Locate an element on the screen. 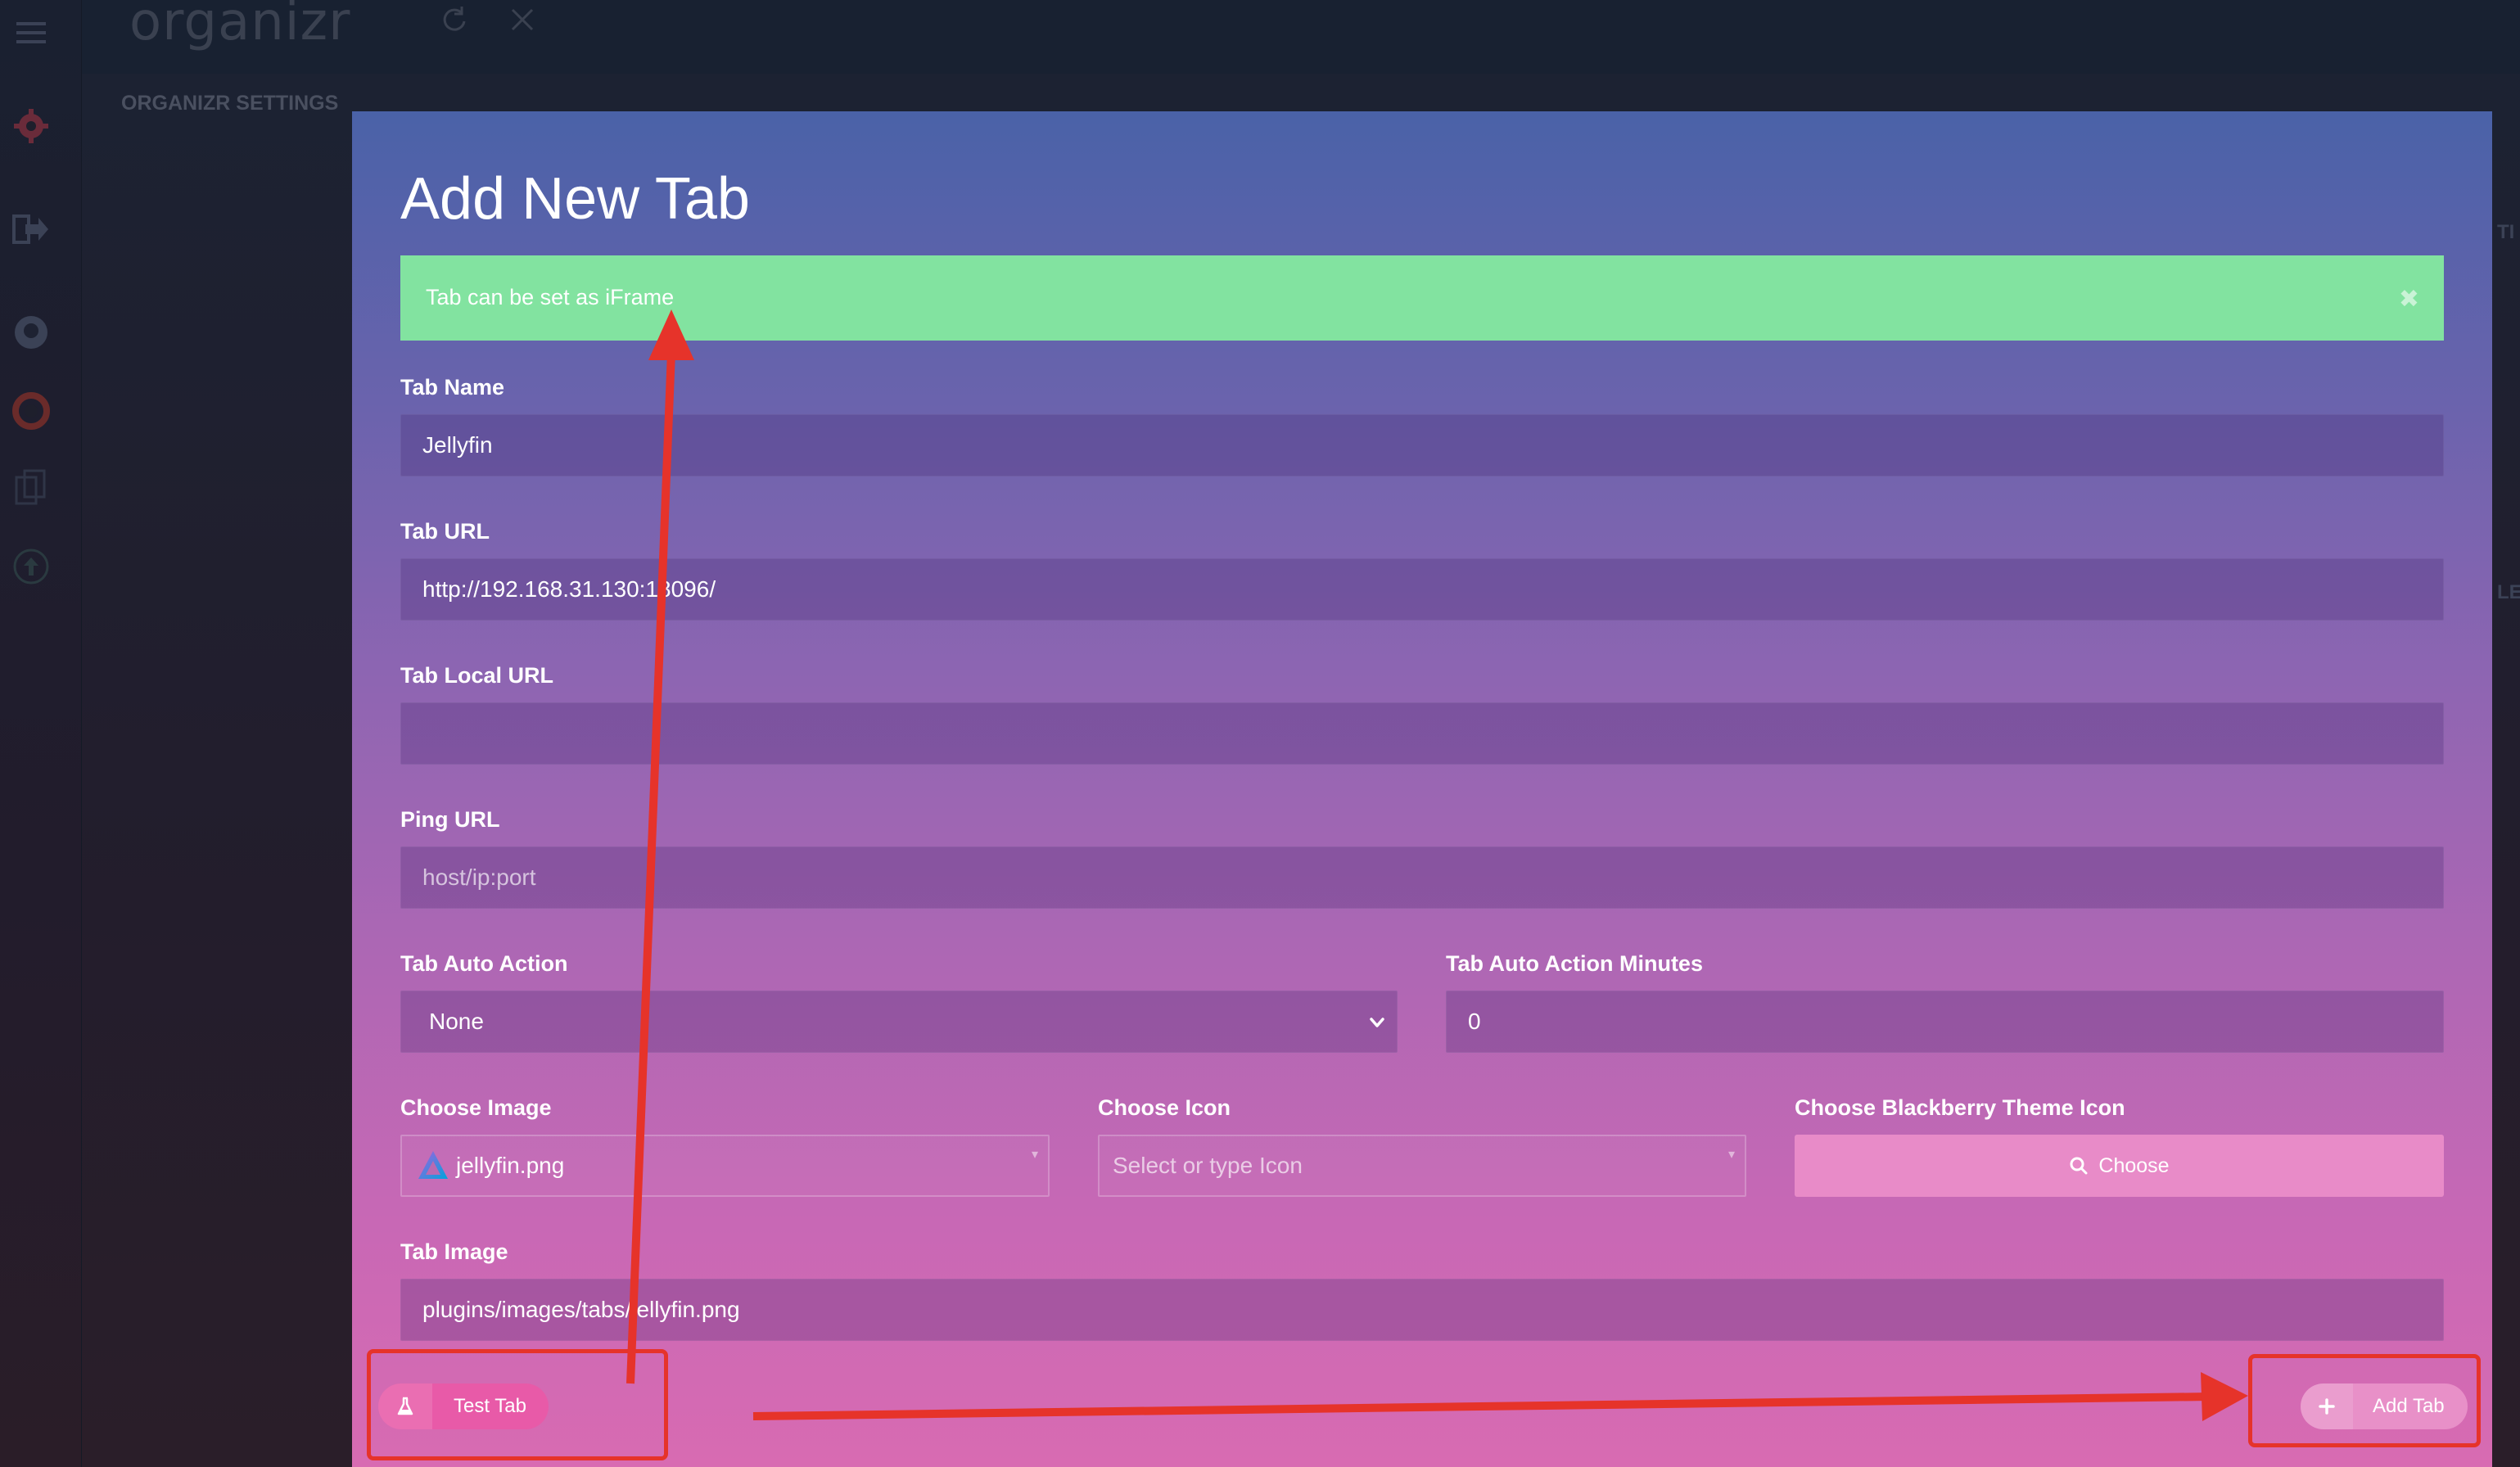 The width and height of the screenshot is (2520, 1467). alert-text: Tab can be set as iFrame is located at coordinates (550, 297).